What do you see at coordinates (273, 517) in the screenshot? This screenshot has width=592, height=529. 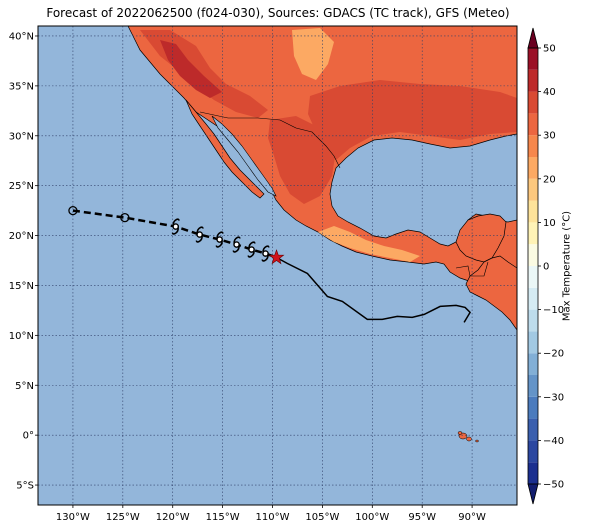 I see `lon-tick-label: 110°W` at bounding box center [273, 517].